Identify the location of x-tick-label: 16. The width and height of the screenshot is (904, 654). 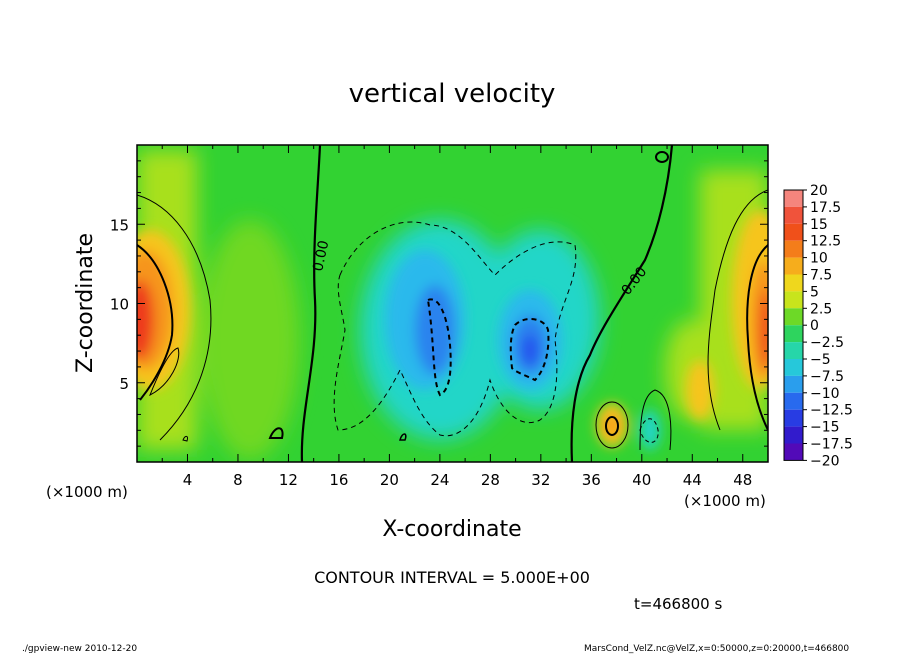
(338, 480).